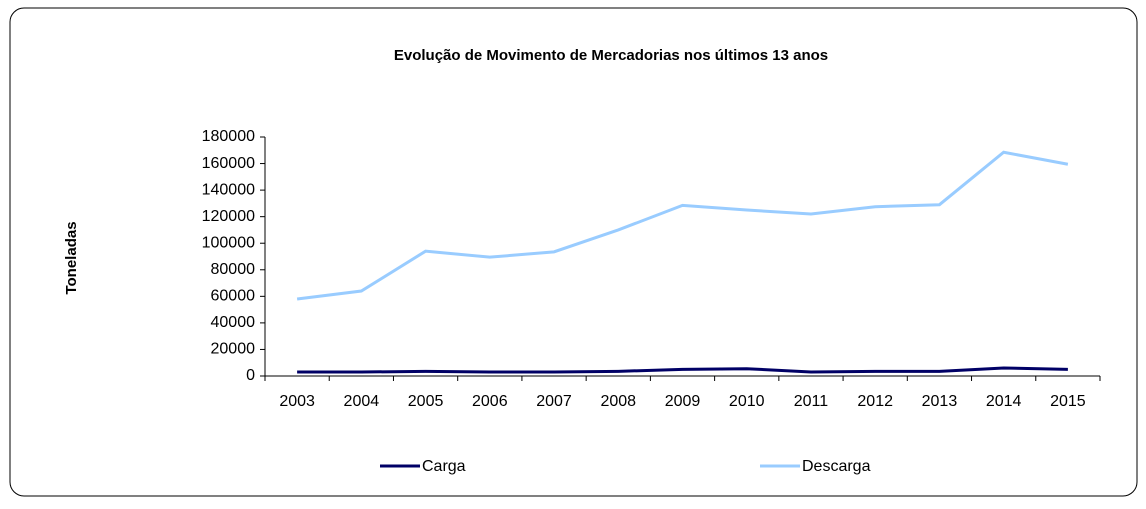 The width and height of the screenshot is (1146, 509). What do you see at coordinates (71, 257) in the screenshot?
I see `y-axis-label: Toneladas` at bounding box center [71, 257].